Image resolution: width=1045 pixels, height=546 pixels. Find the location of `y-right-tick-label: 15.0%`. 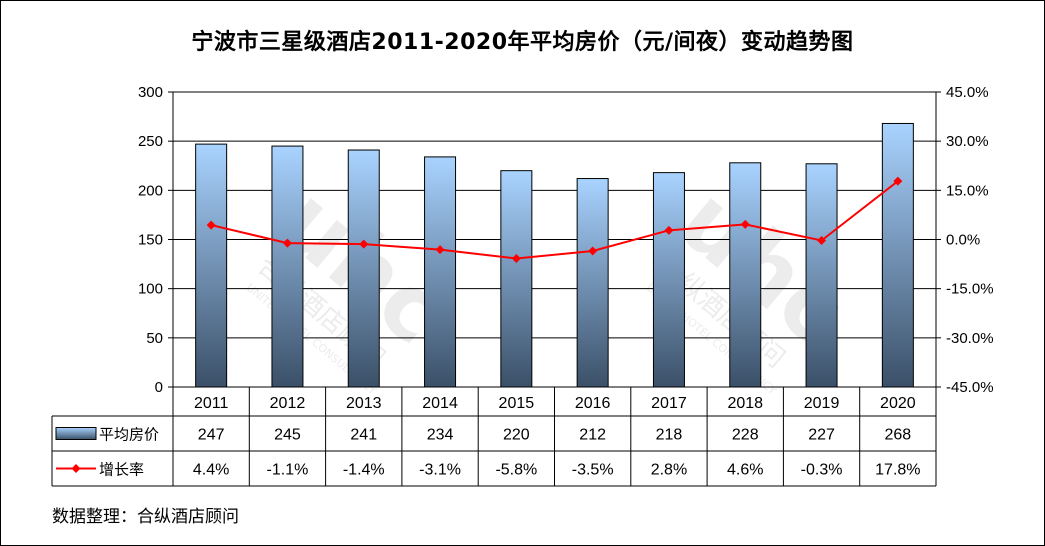

y-right-tick-label: 15.0% is located at coordinates (967, 190).